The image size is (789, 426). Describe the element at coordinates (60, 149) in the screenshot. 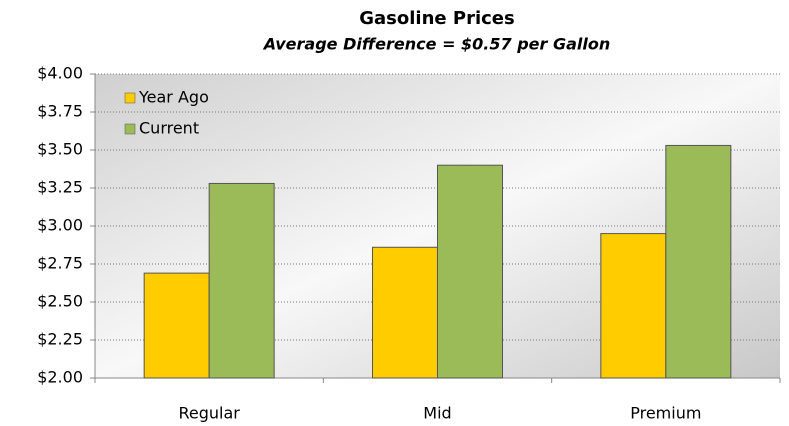

I see `y-tick-label: $3.50` at that location.